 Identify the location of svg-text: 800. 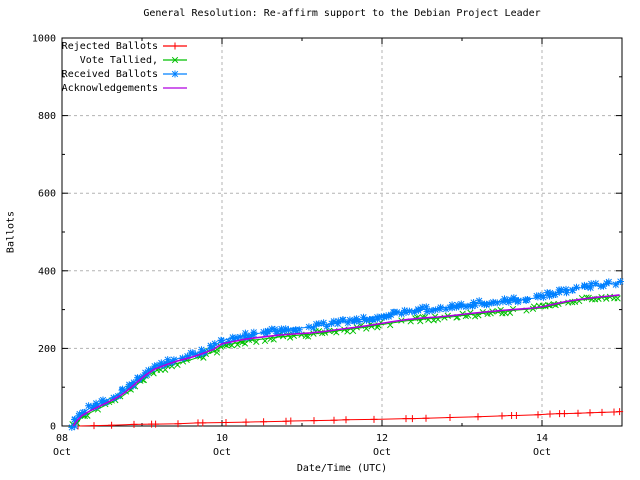
(47, 116).